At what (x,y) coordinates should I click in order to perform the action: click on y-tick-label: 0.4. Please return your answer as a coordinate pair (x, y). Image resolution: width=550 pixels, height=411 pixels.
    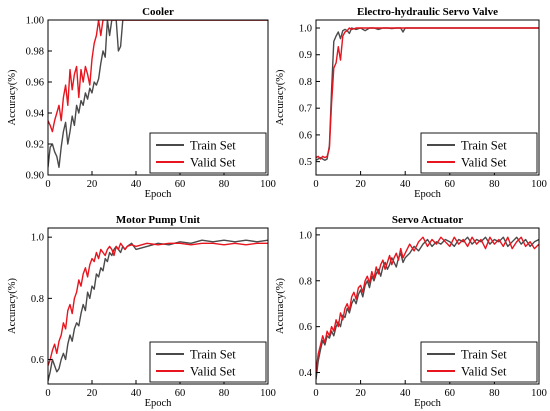
    Looking at the image, I should click on (306, 373).